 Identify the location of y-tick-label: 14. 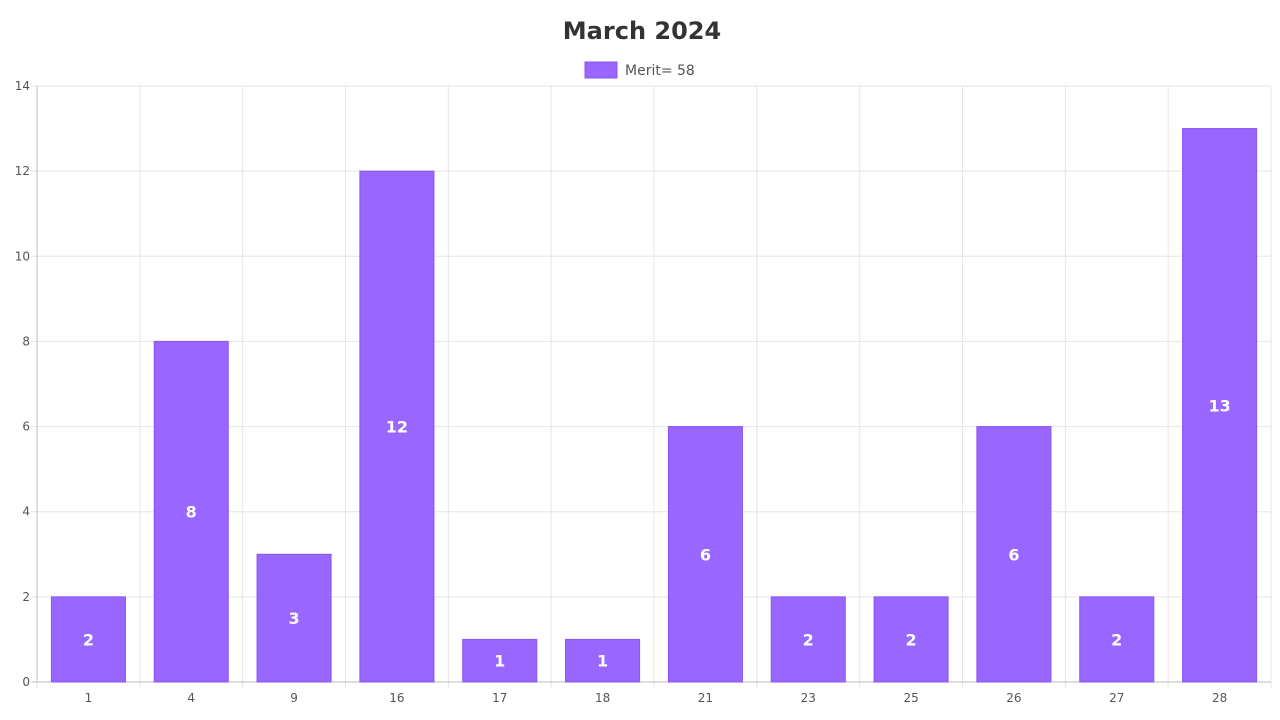
(22, 86).